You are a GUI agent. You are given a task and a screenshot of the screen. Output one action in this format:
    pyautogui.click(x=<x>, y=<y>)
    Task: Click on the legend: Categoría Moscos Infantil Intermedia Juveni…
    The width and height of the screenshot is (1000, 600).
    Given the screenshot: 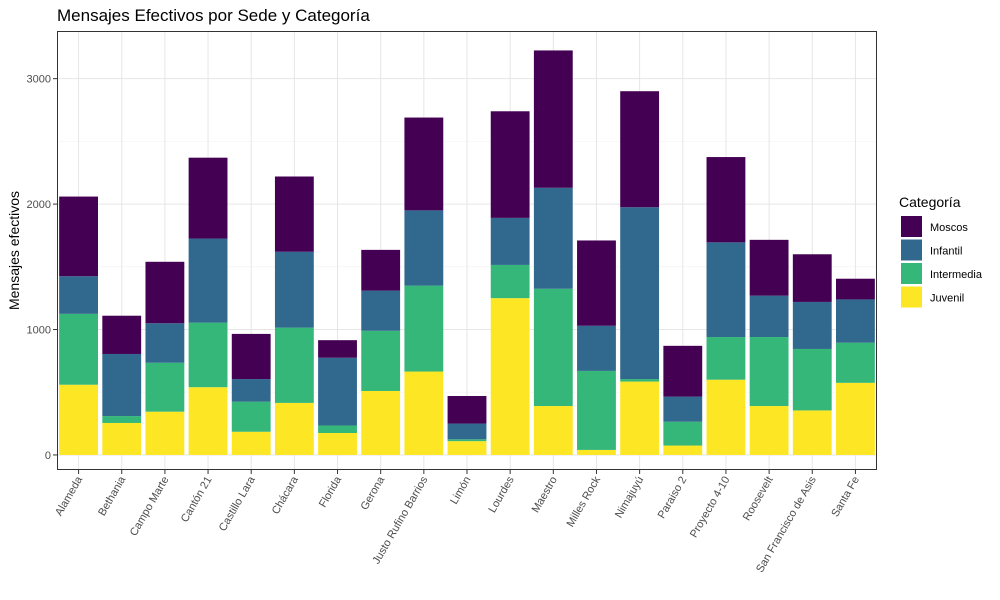 What is the action you would take?
    pyautogui.click(x=941, y=251)
    